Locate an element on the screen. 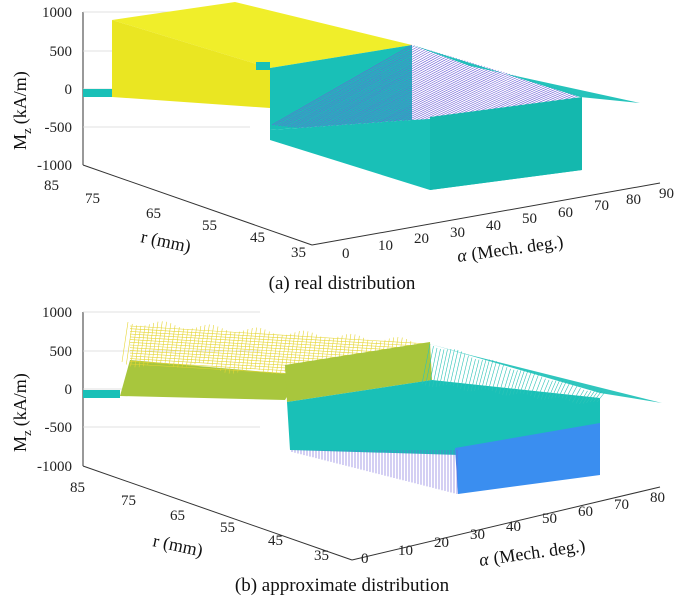 The width and height of the screenshot is (685, 600). alpha-axis-label-b: α (Mech. deg.) is located at coordinates (532, 553).